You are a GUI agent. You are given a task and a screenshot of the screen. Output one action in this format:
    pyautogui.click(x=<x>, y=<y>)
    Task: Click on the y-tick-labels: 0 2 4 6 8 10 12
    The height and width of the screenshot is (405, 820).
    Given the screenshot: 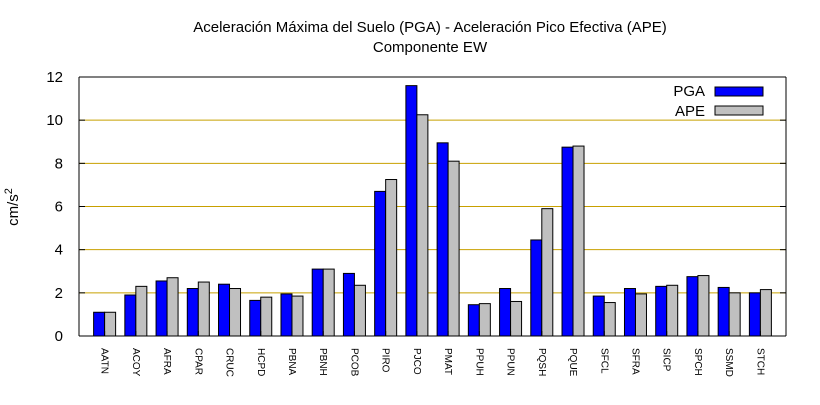 What is the action you would take?
    pyautogui.click(x=54, y=207)
    